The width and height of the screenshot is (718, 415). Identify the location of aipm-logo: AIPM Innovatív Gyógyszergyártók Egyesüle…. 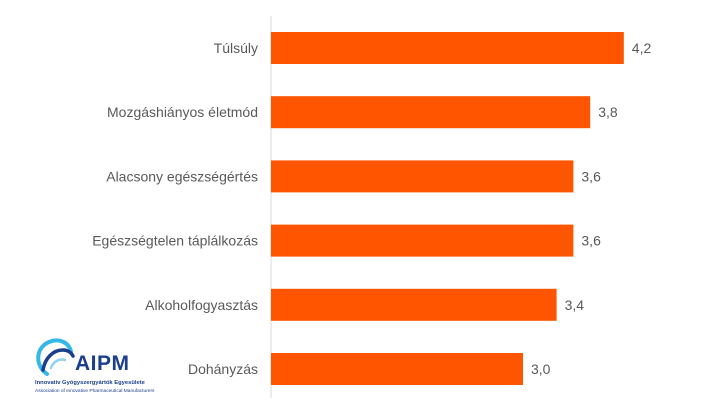
(95, 365).